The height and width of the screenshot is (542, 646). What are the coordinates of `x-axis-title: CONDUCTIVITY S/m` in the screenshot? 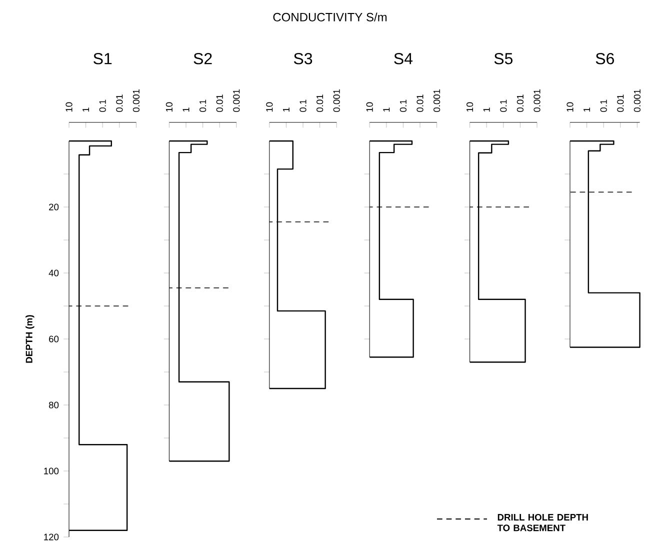 It's located at (330, 17).